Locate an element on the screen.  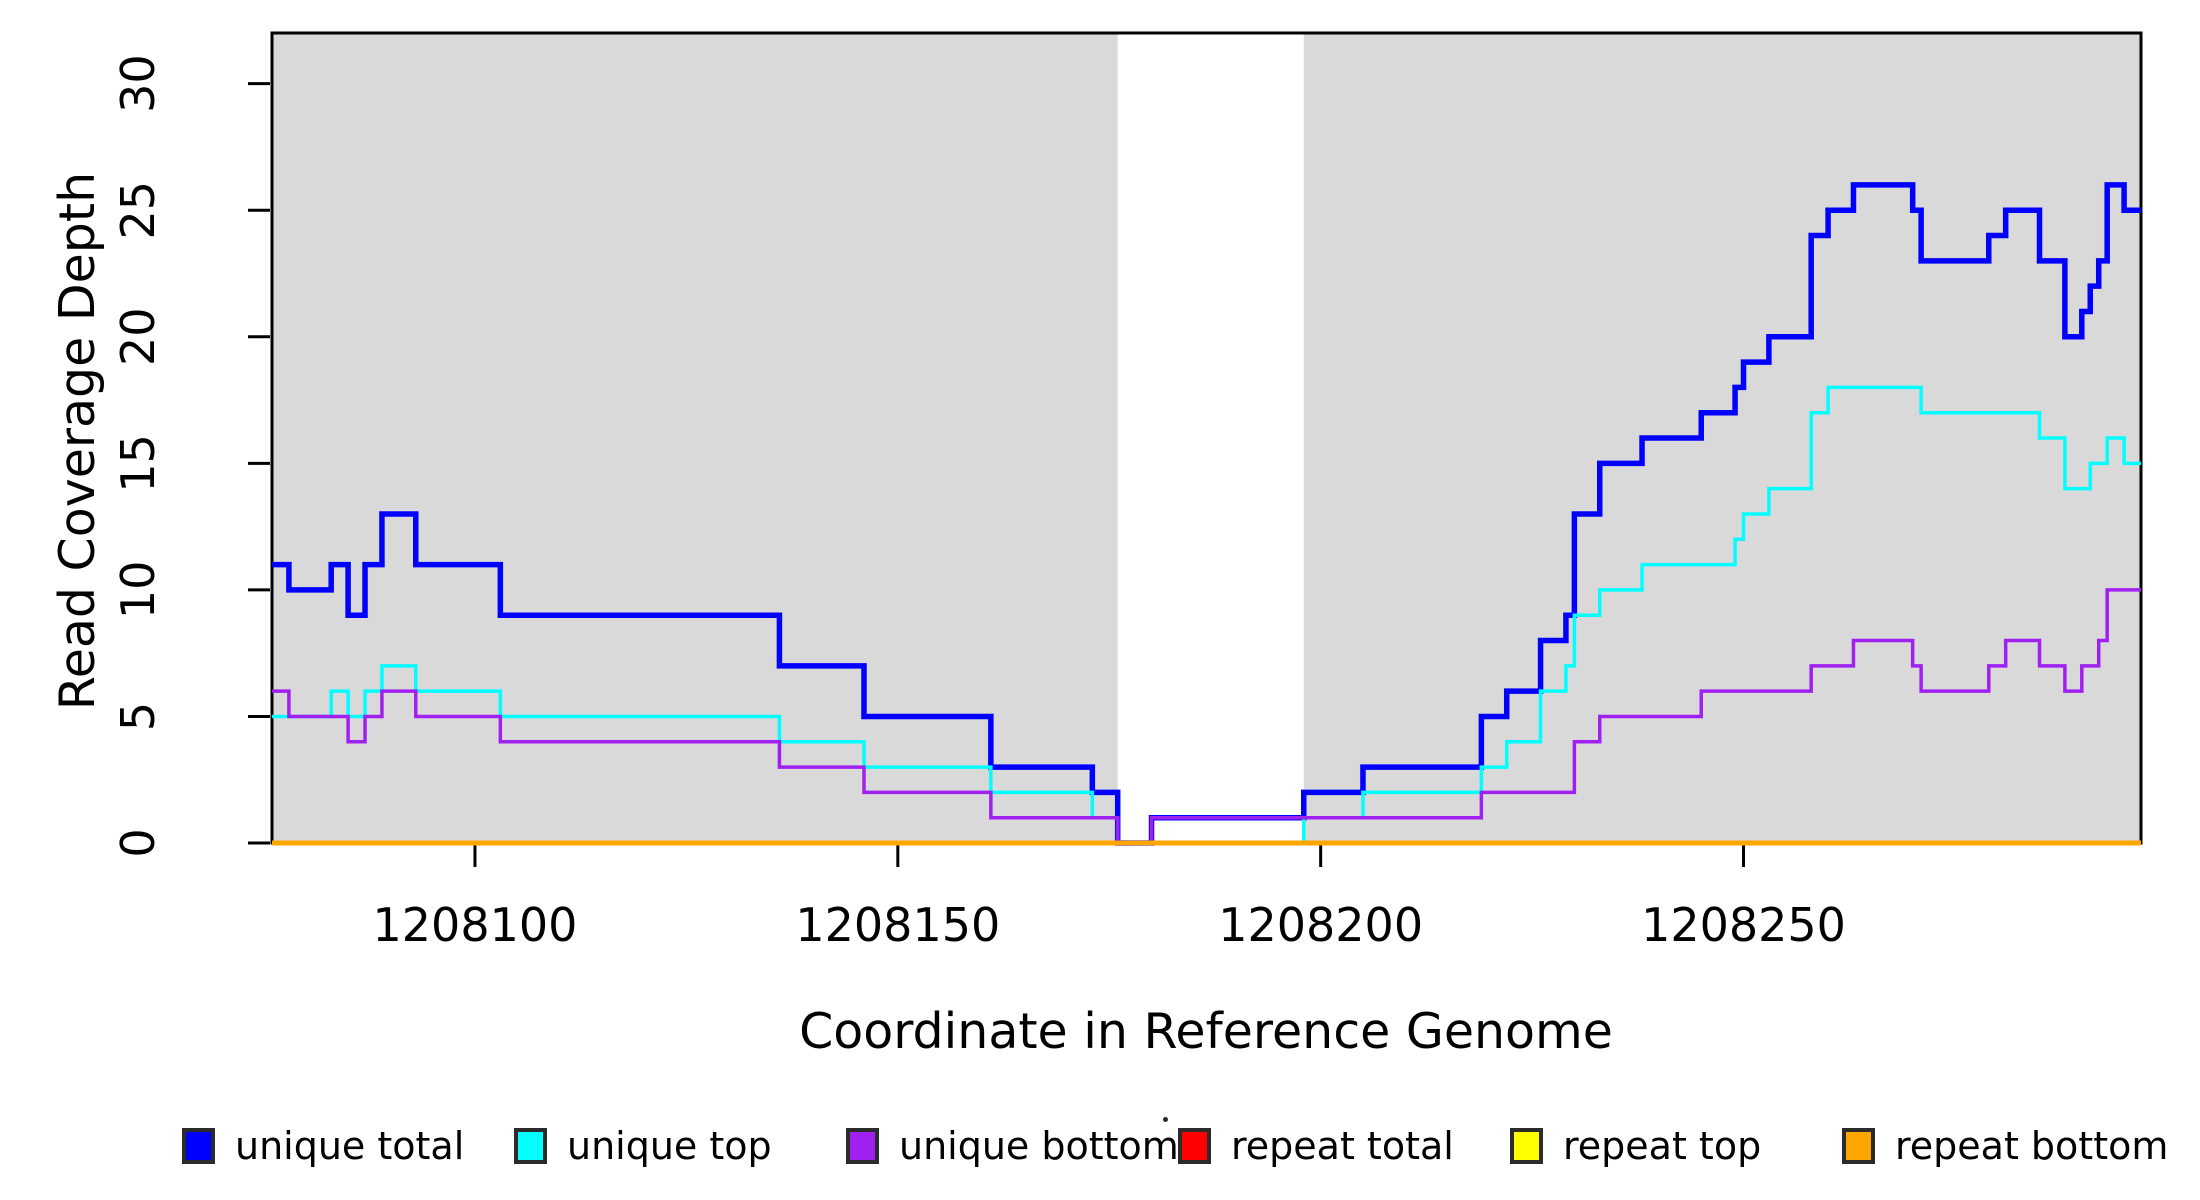
legend-item-repeat-total: repeat total is located at coordinates (1316, 1146).